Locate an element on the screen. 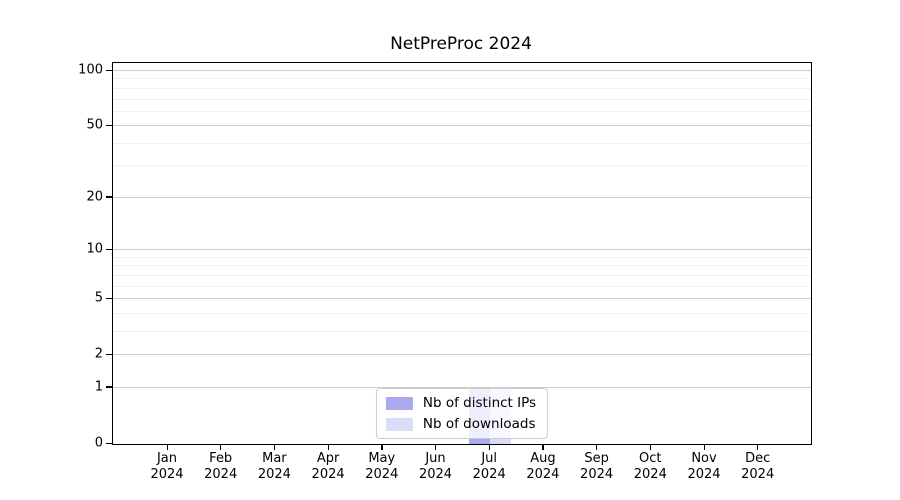 Image resolution: width=900 pixels, height=500 pixels. y-tick-label: 20 is located at coordinates (94, 197).